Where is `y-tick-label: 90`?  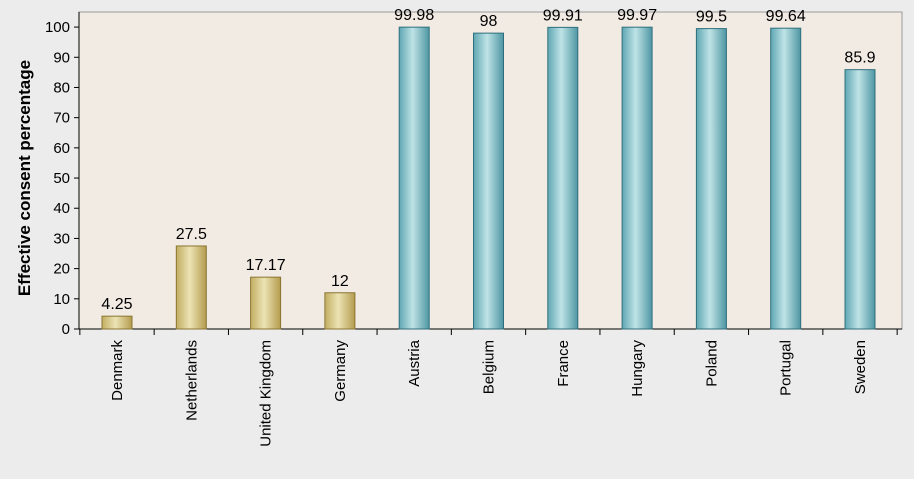 y-tick-label: 90 is located at coordinates (61, 57).